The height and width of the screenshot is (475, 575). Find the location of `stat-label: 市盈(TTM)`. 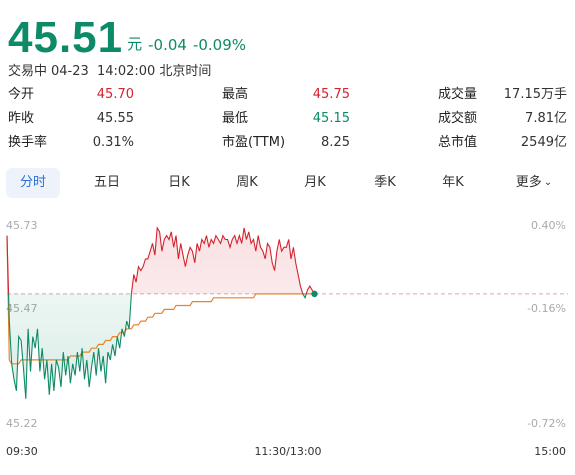

stat-label: 市盈(TTM) is located at coordinates (254, 142).